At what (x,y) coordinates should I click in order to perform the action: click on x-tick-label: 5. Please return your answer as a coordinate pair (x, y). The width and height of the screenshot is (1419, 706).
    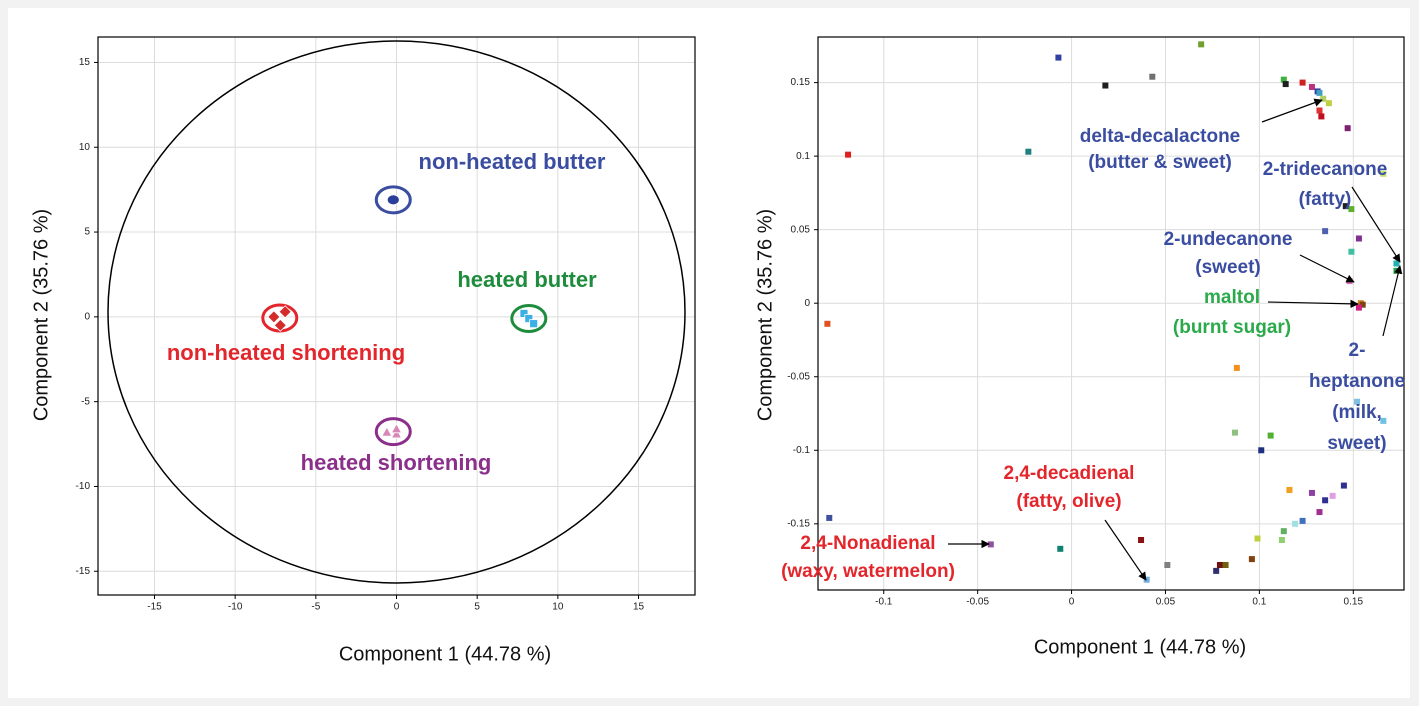
    Looking at the image, I should click on (477, 607).